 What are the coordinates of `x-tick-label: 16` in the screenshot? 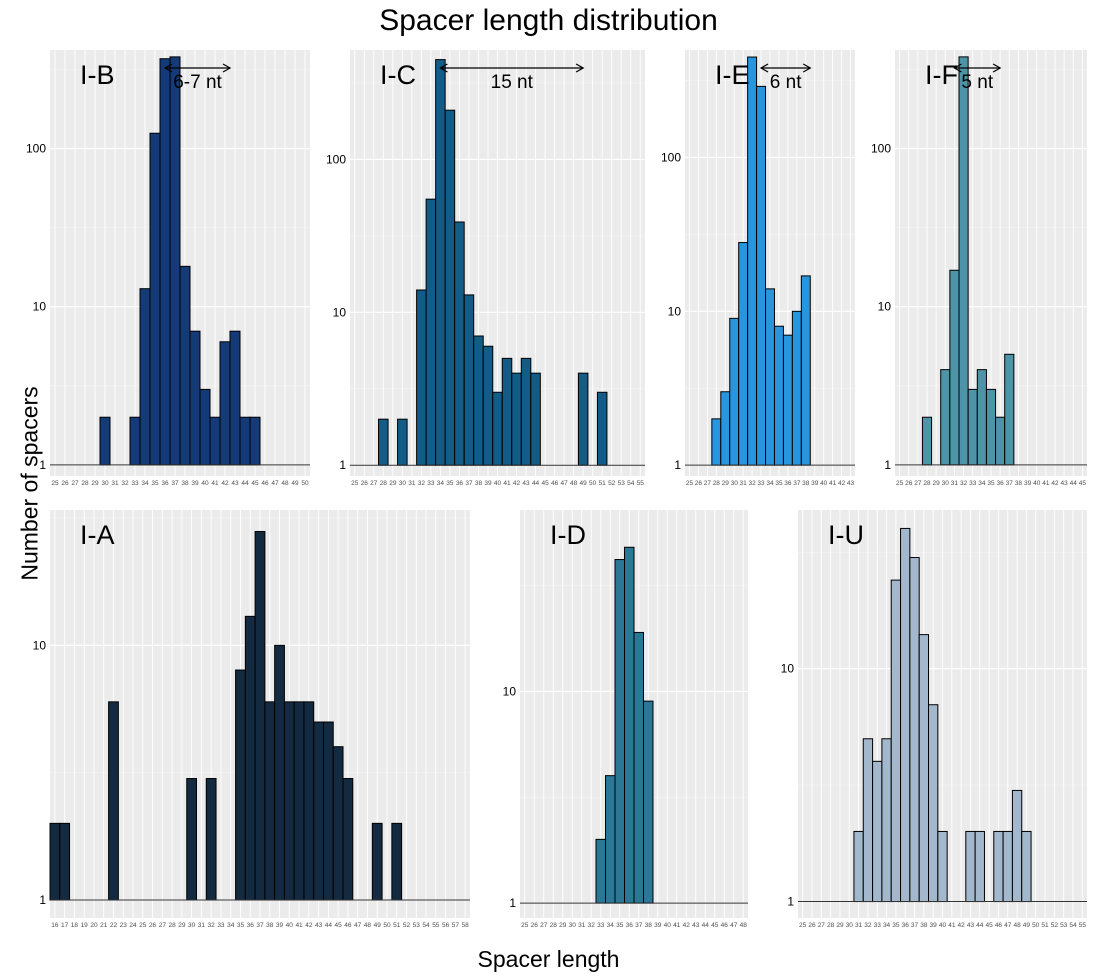 It's located at (55, 925).